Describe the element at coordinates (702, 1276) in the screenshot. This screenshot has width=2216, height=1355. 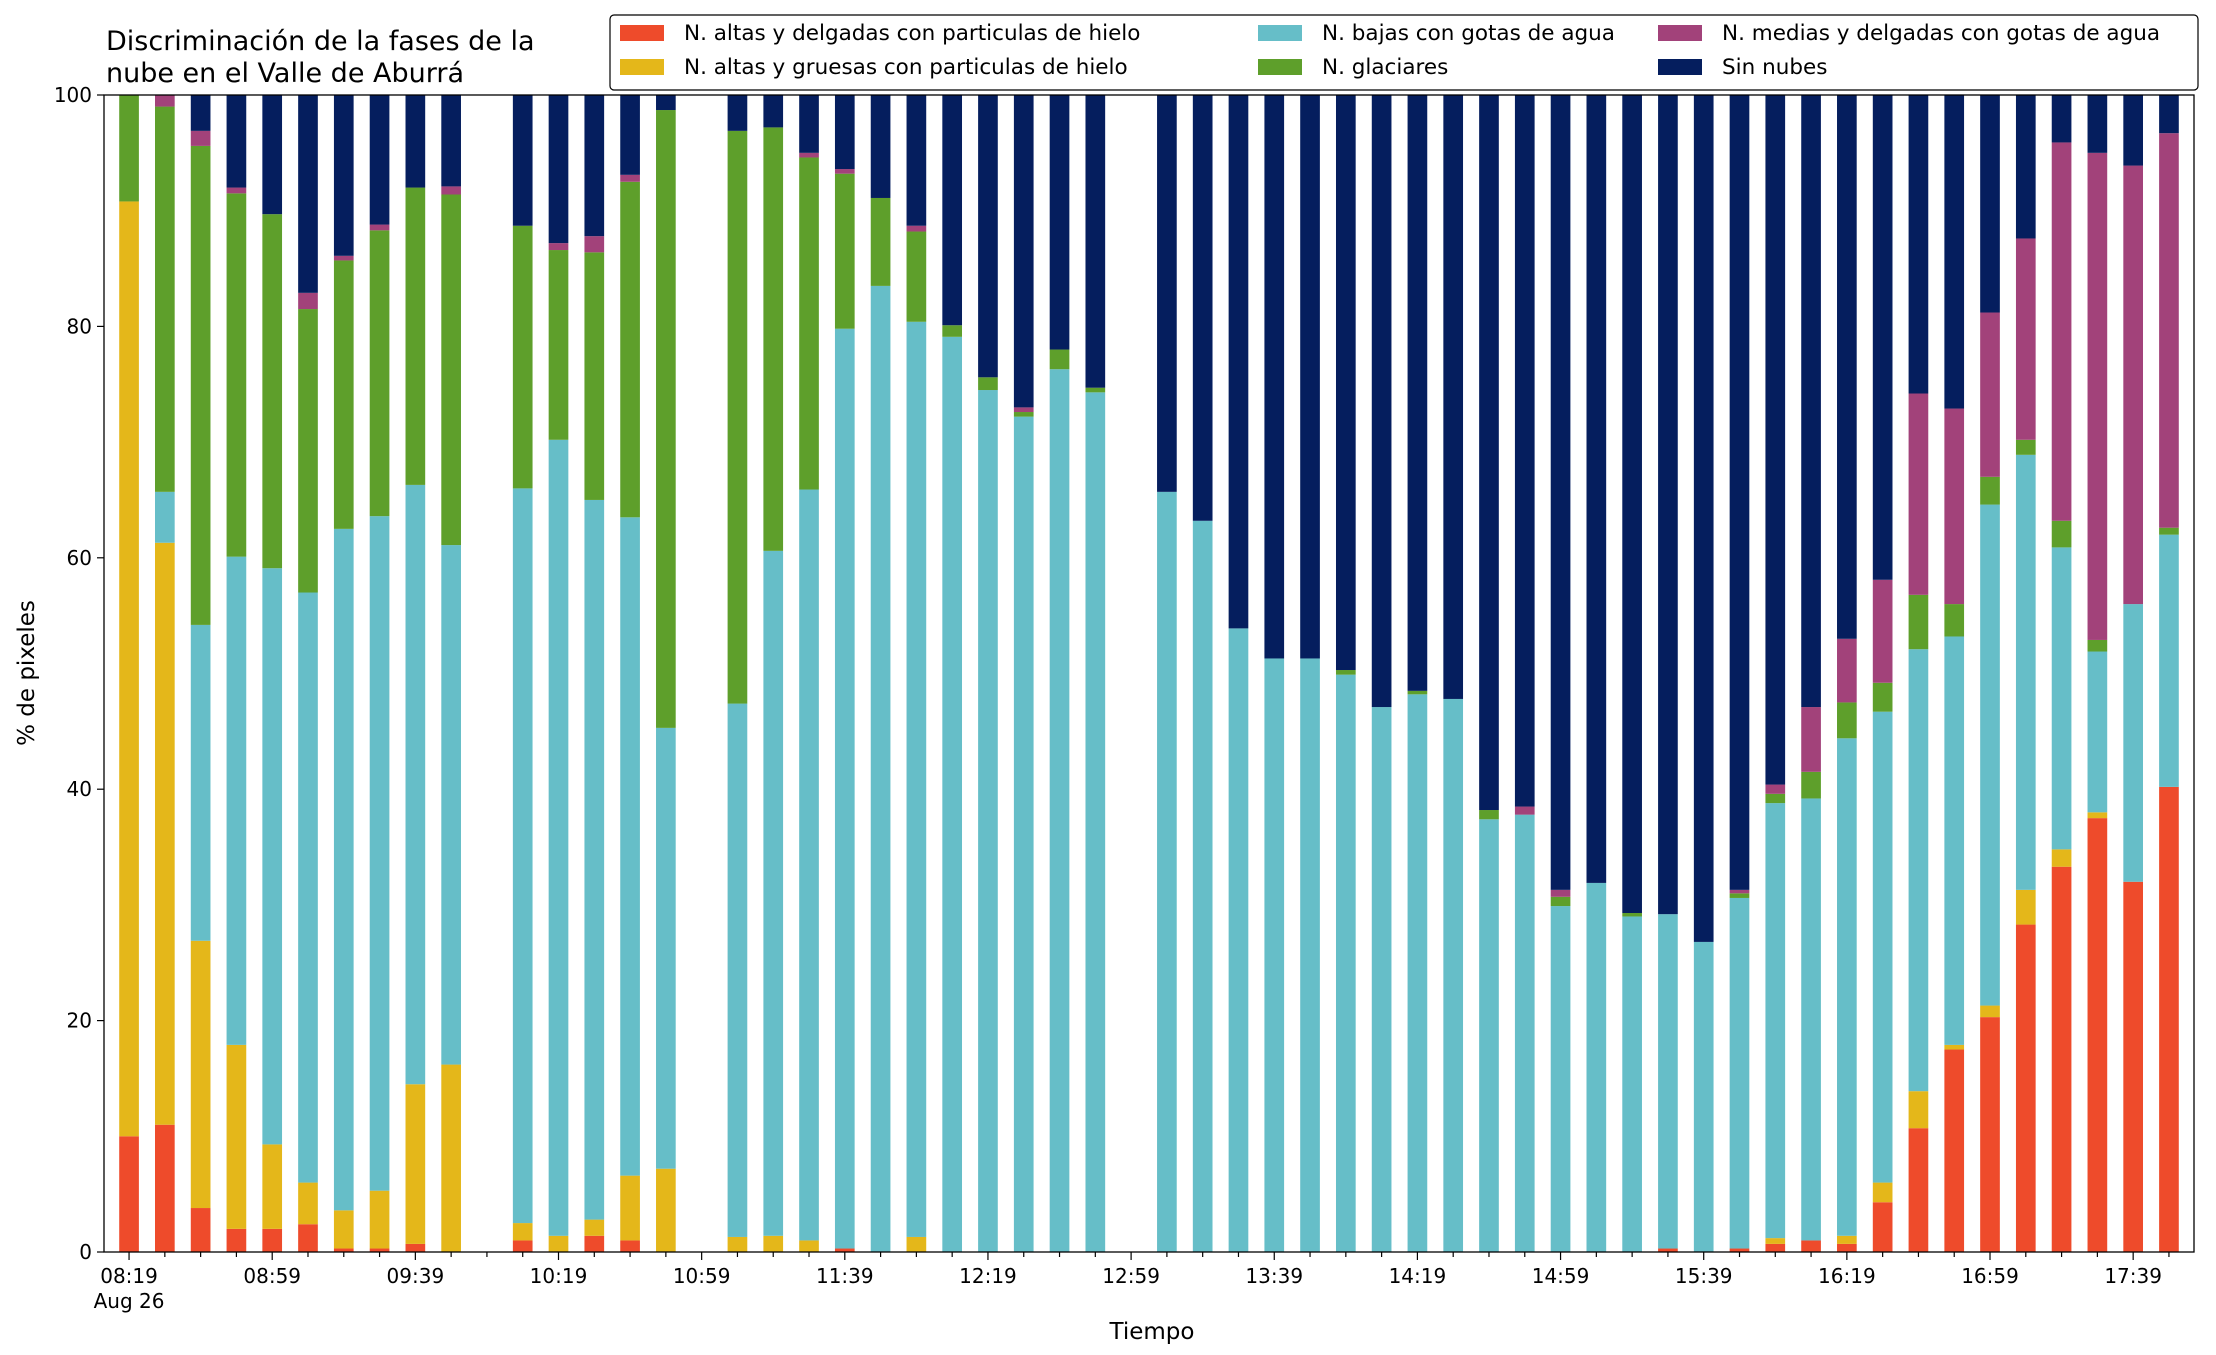
I see `x-tick-label: 10:59` at that location.